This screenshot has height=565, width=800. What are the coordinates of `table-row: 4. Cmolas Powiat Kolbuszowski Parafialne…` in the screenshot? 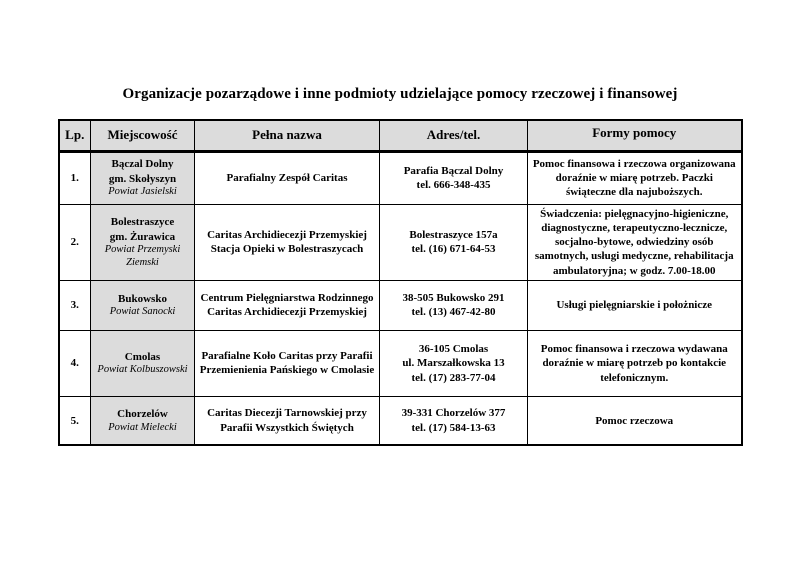 It's located at (400, 363).